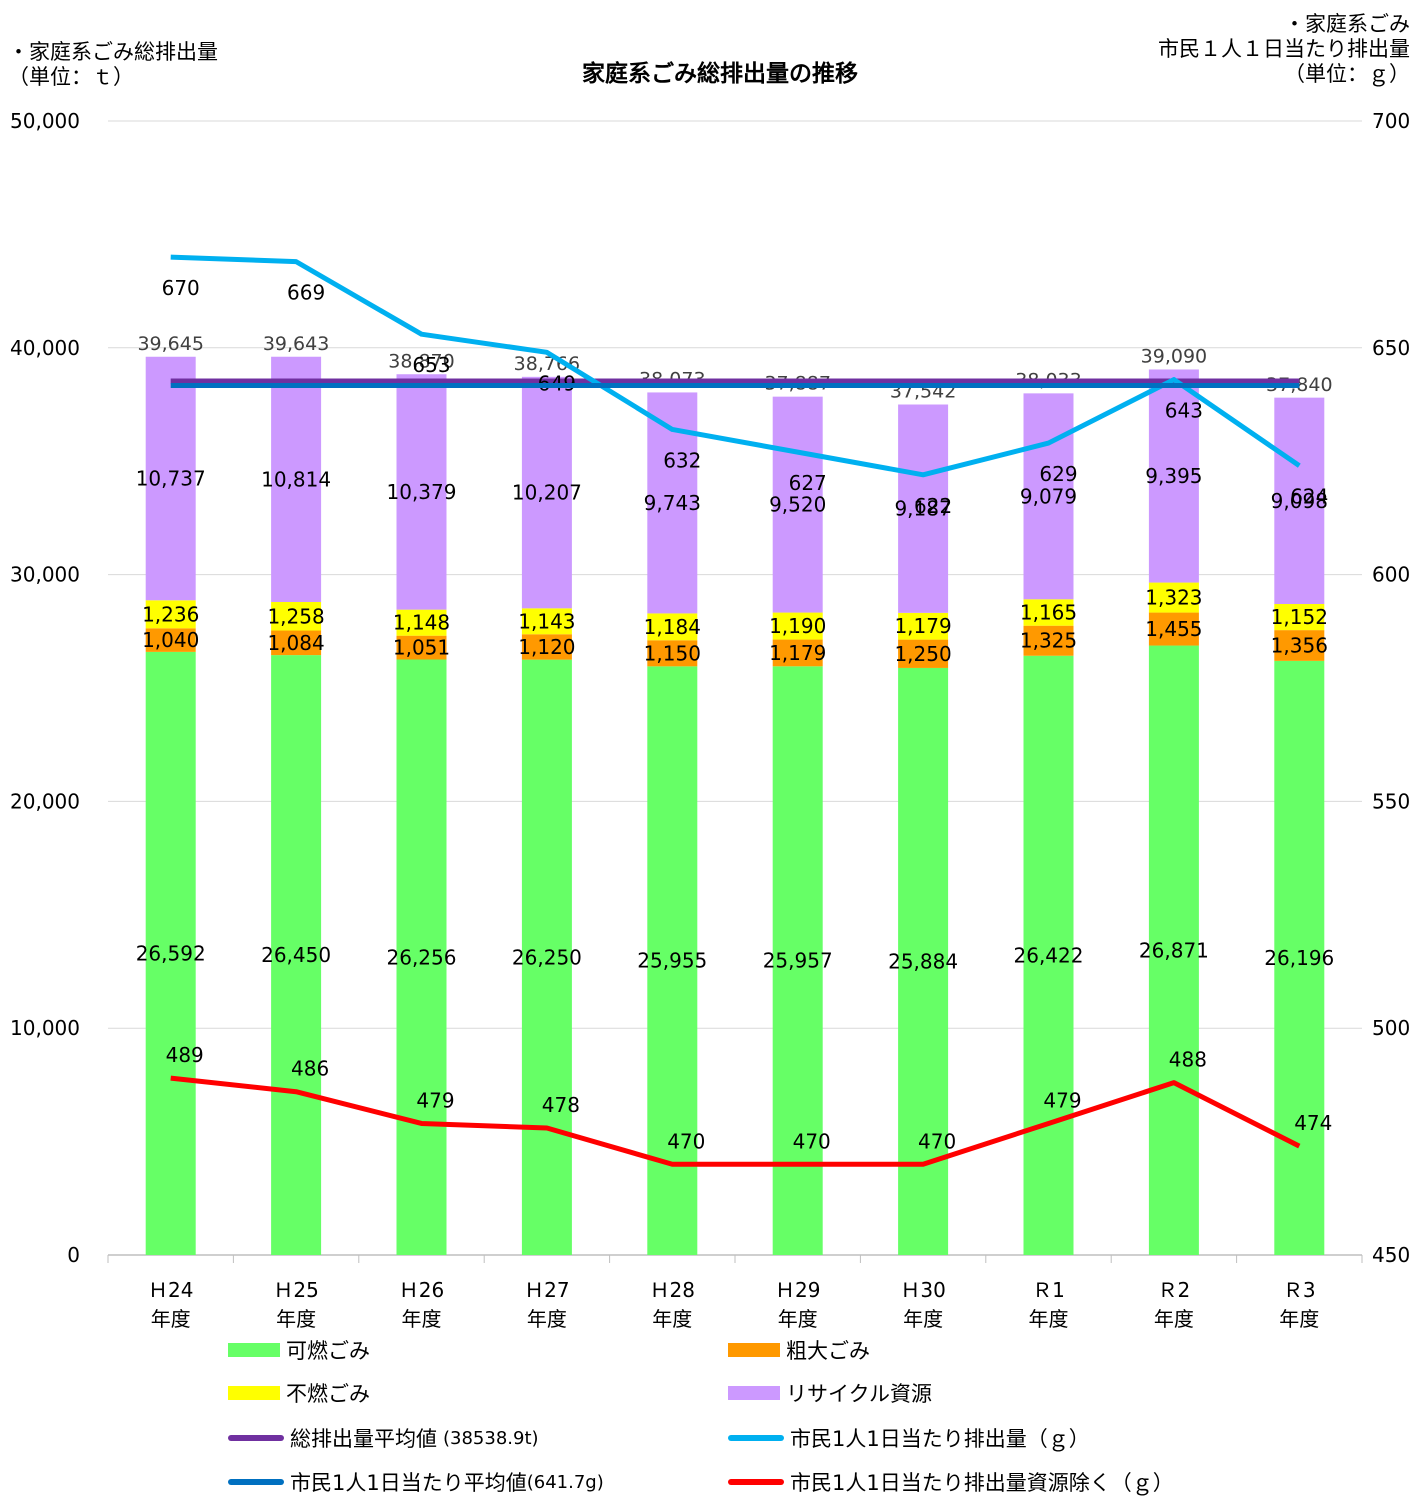  What do you see at coordinates (296, 955) in the screenshot?
I see `data-label-combustible: 26,450` at bounding box center [296, 955].